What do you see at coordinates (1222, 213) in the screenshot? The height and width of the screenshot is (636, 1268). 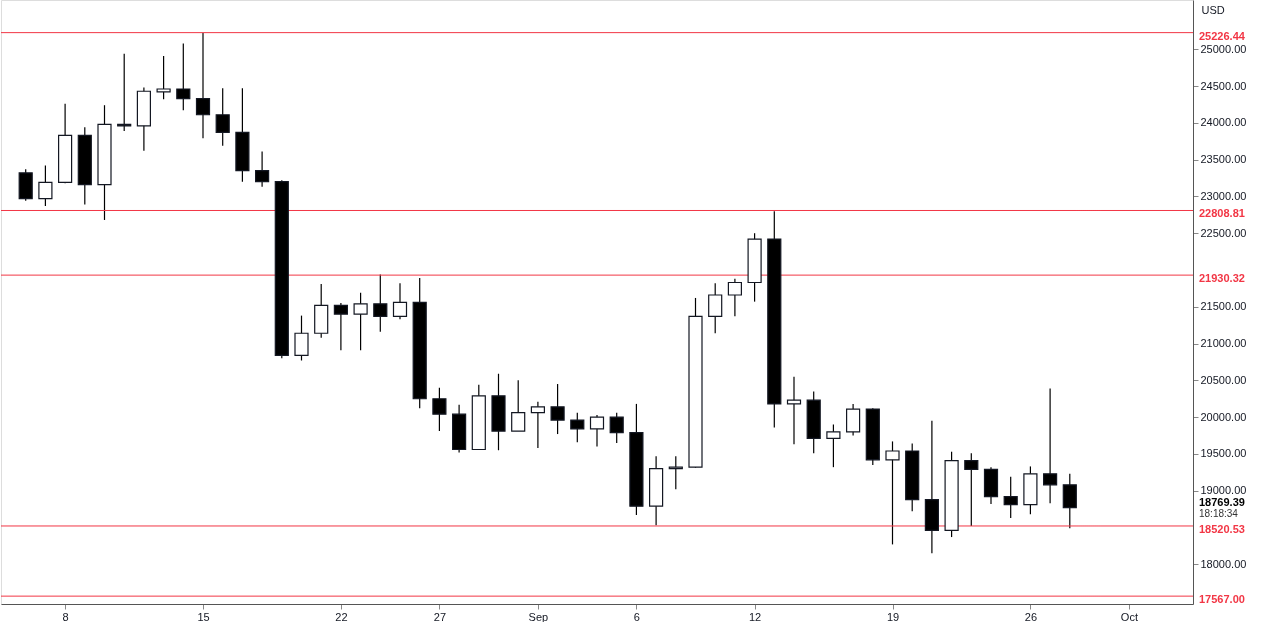 I see `ref-line-label: 22808.81` at bounding box center [1222, 213].